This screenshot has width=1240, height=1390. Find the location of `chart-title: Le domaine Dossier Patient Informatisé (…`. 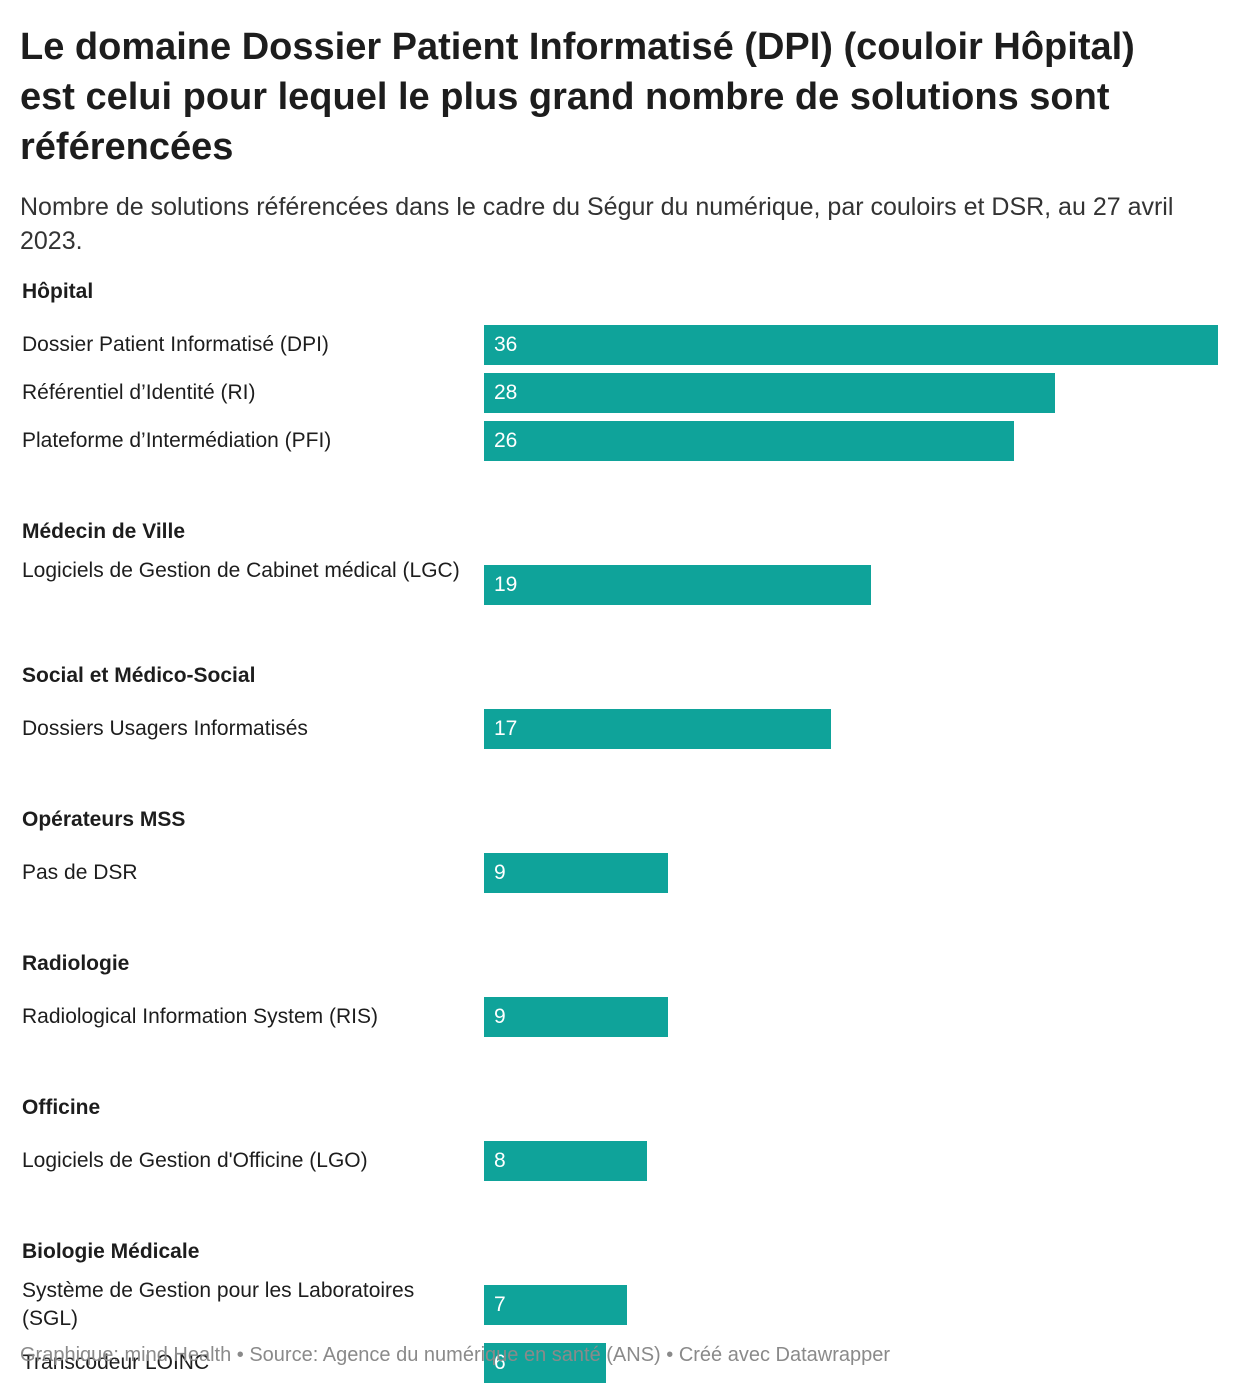

chart-title: Le domaine Dossier Patient Informatisé (… is located at coordinates (577, 97).